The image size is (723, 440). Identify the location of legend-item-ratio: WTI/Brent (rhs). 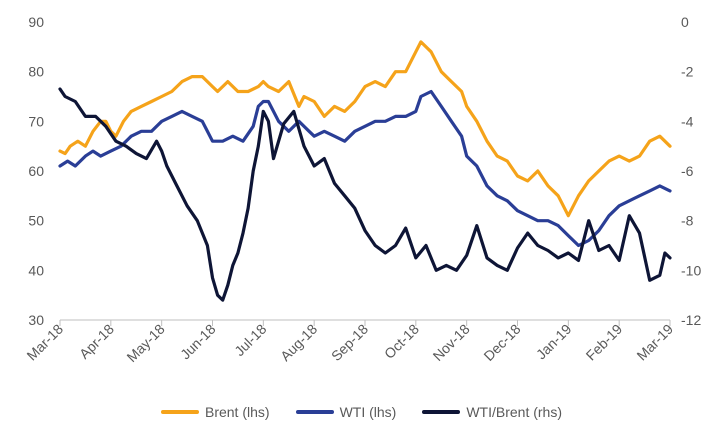
(492, 412).